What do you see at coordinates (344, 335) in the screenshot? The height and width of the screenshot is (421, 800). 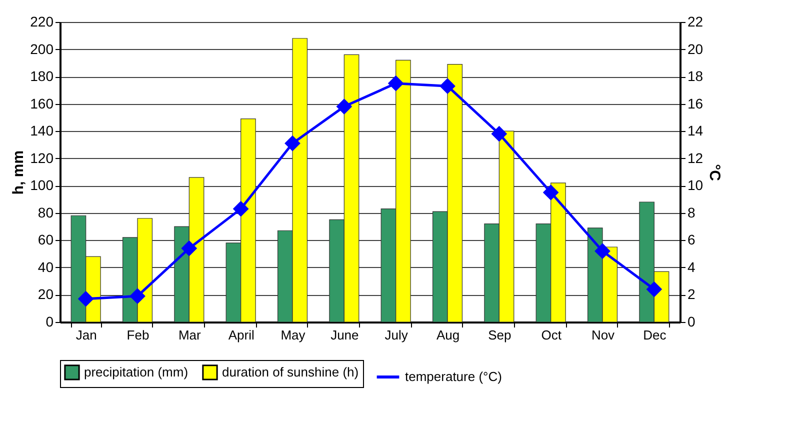 I see `x-tick-label: June` at bounding box center [344, 335].